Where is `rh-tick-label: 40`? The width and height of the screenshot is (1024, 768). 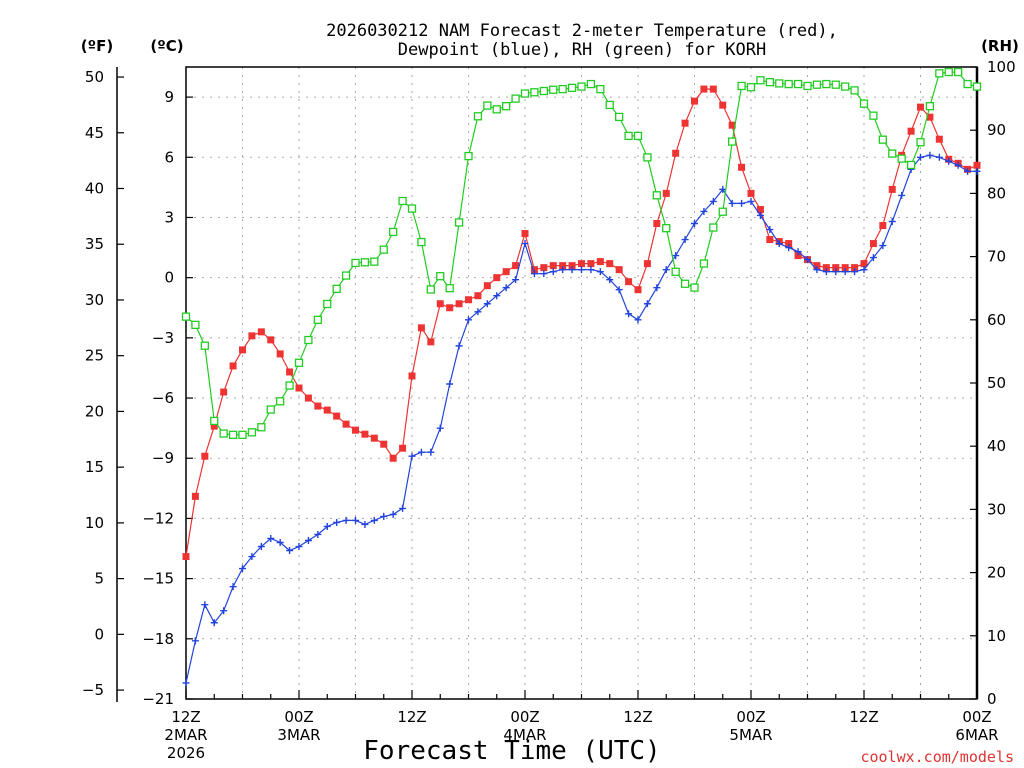
rh-tick-label: 40 is located at coordinates (996, 446).